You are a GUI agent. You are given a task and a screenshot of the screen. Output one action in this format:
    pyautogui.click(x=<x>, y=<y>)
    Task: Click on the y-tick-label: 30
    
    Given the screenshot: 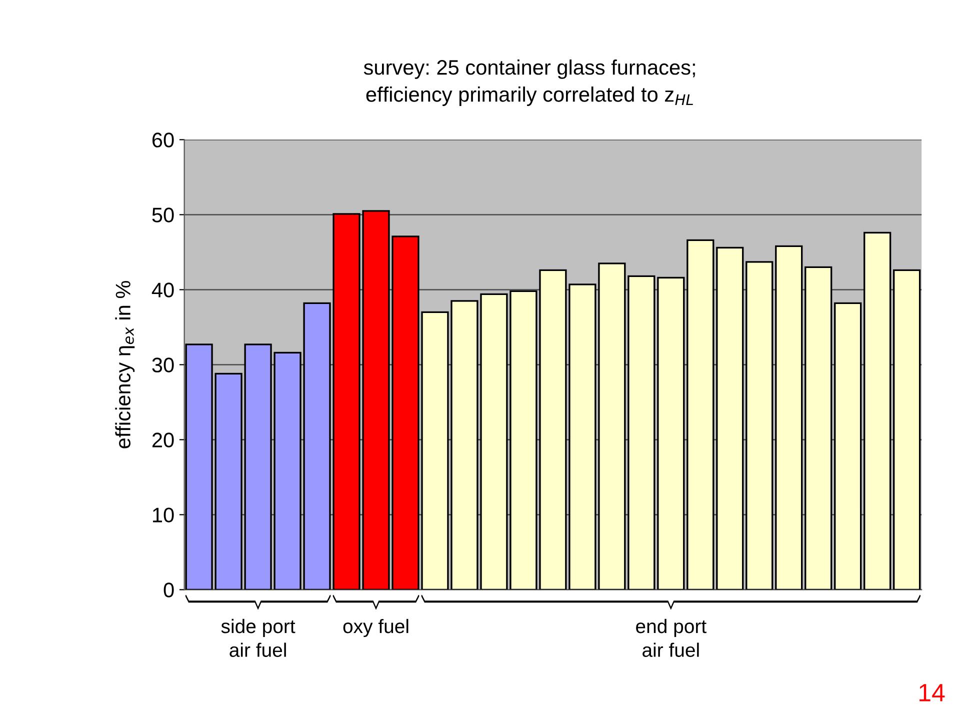 What is the action you would take?
    pyautogui.click(x=163, y=365)
    